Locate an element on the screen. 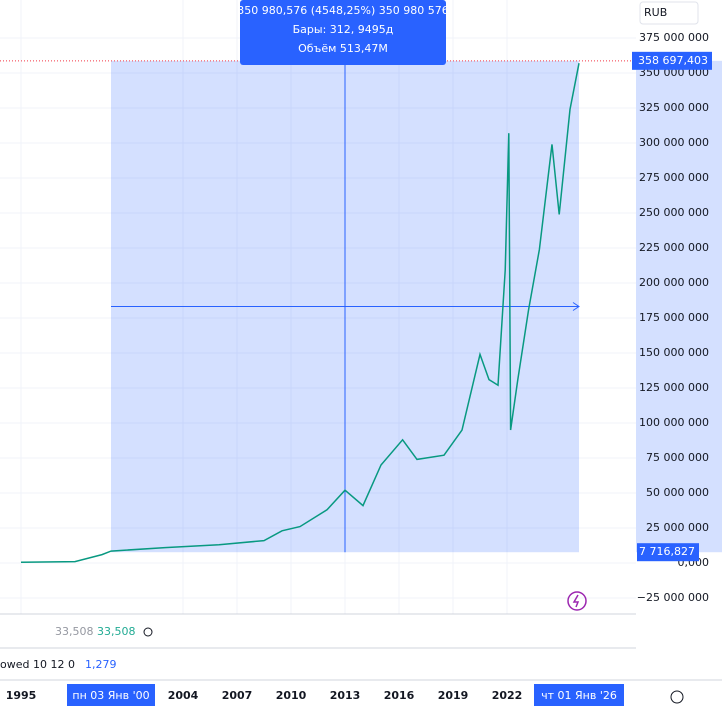 Image resolution: width=722 pixels, height=712 pixels. y-tick-label: 75 000 000 is located at coordinates (677, 457).